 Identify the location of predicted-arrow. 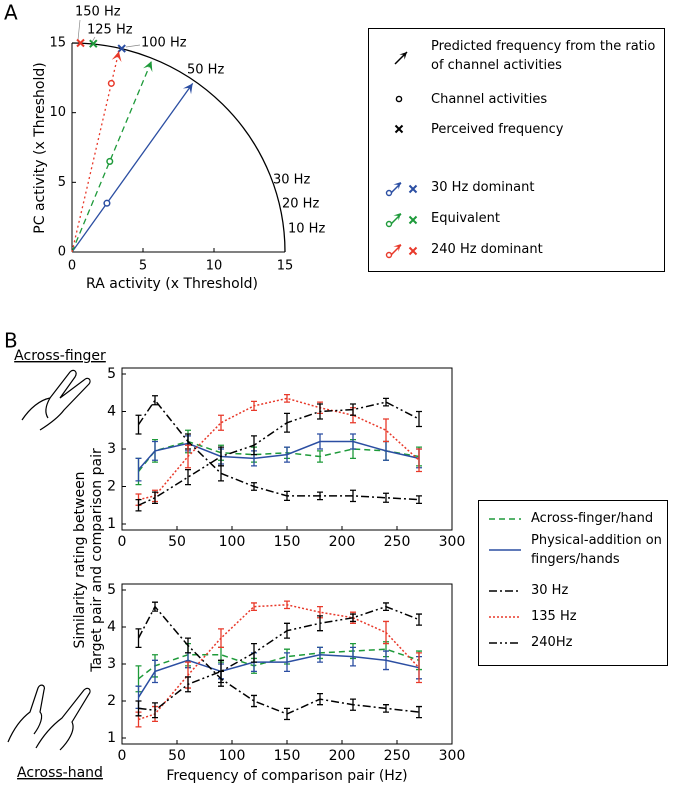
(112, 156).